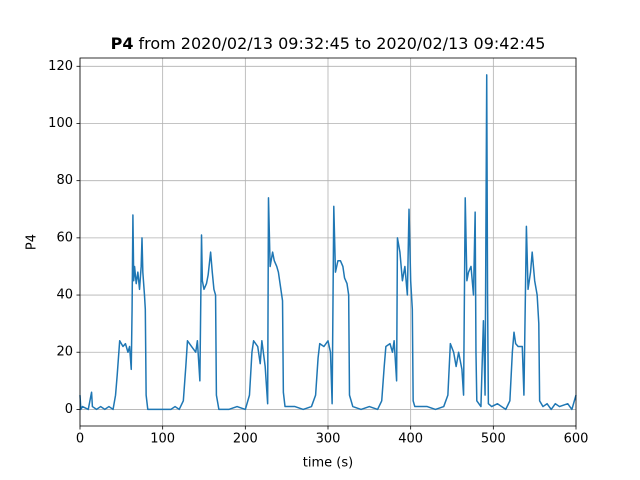 The width and height of the screenshot is (640, 480). I want to click on x-tick-label: 400, so click(410, 439).